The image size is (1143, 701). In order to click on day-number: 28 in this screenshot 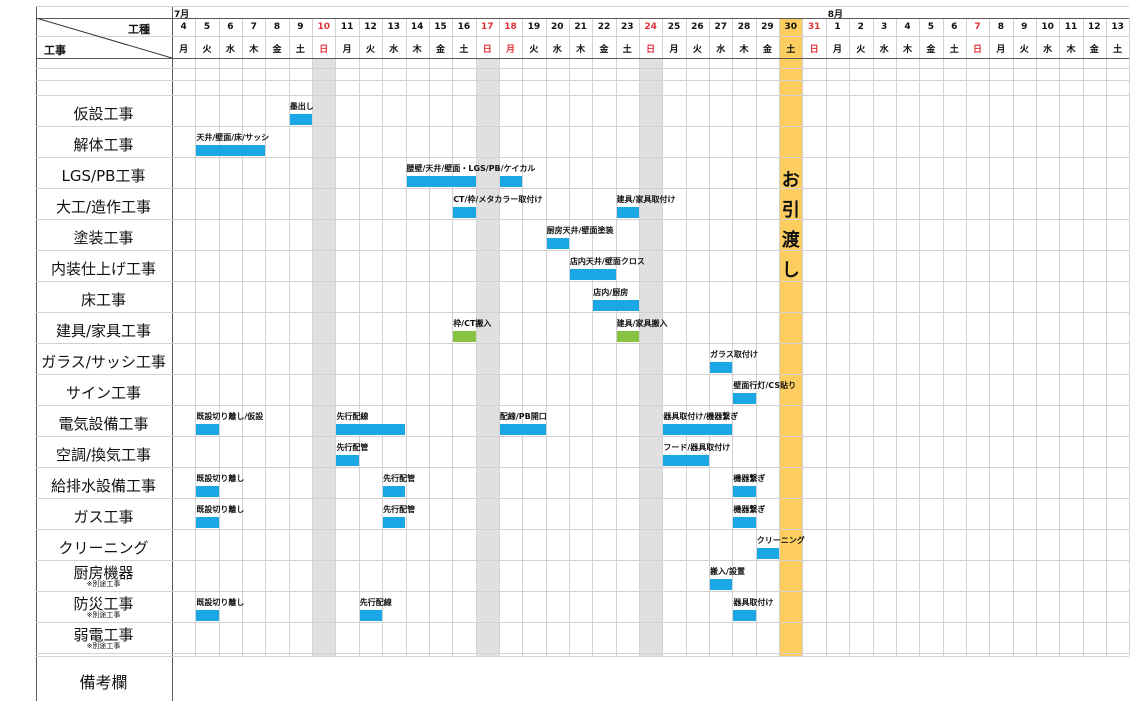, I will do `click(744, 27)`.